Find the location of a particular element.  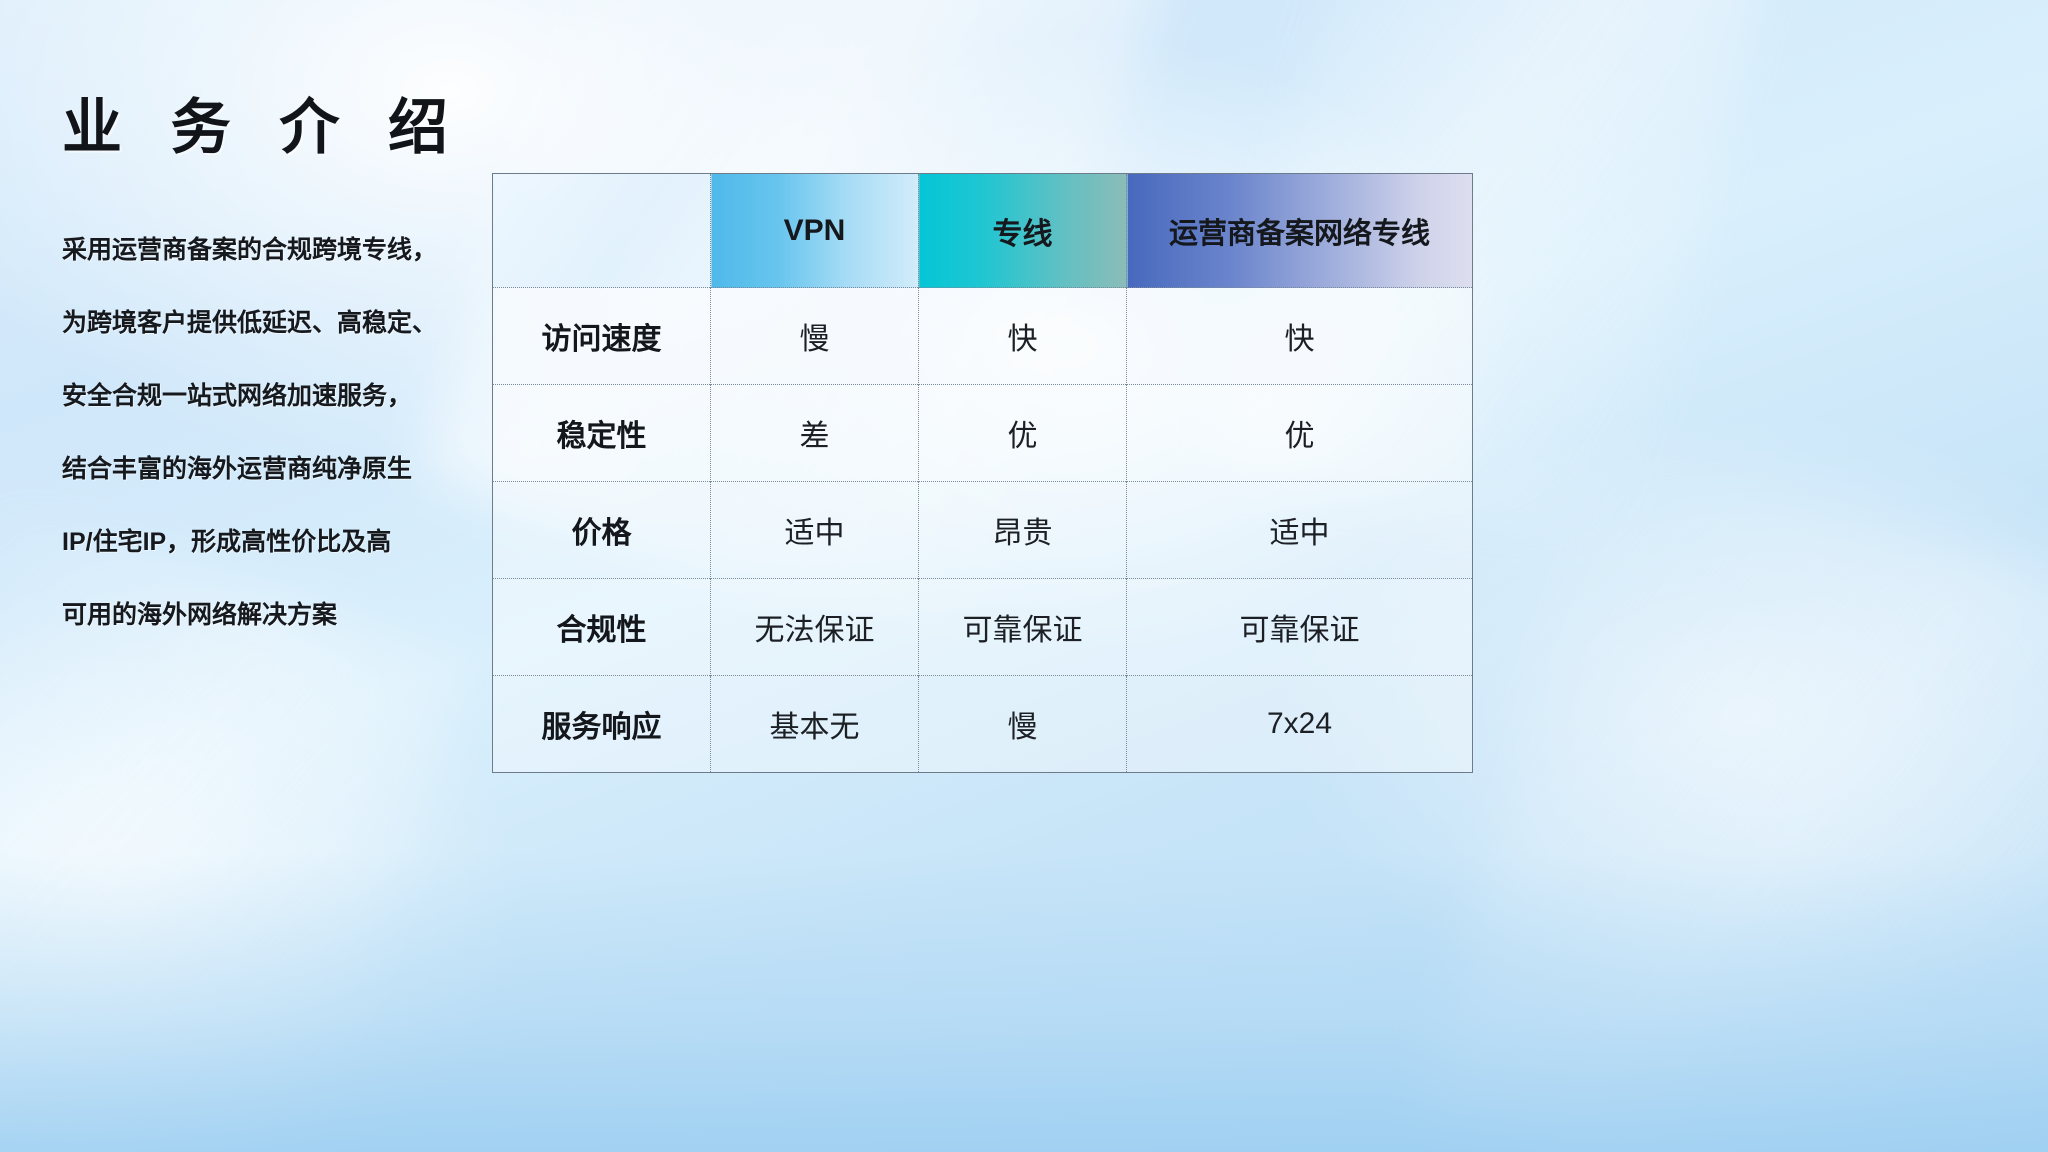

table-header-vpn: VPN is located at coordinates (814, 230).